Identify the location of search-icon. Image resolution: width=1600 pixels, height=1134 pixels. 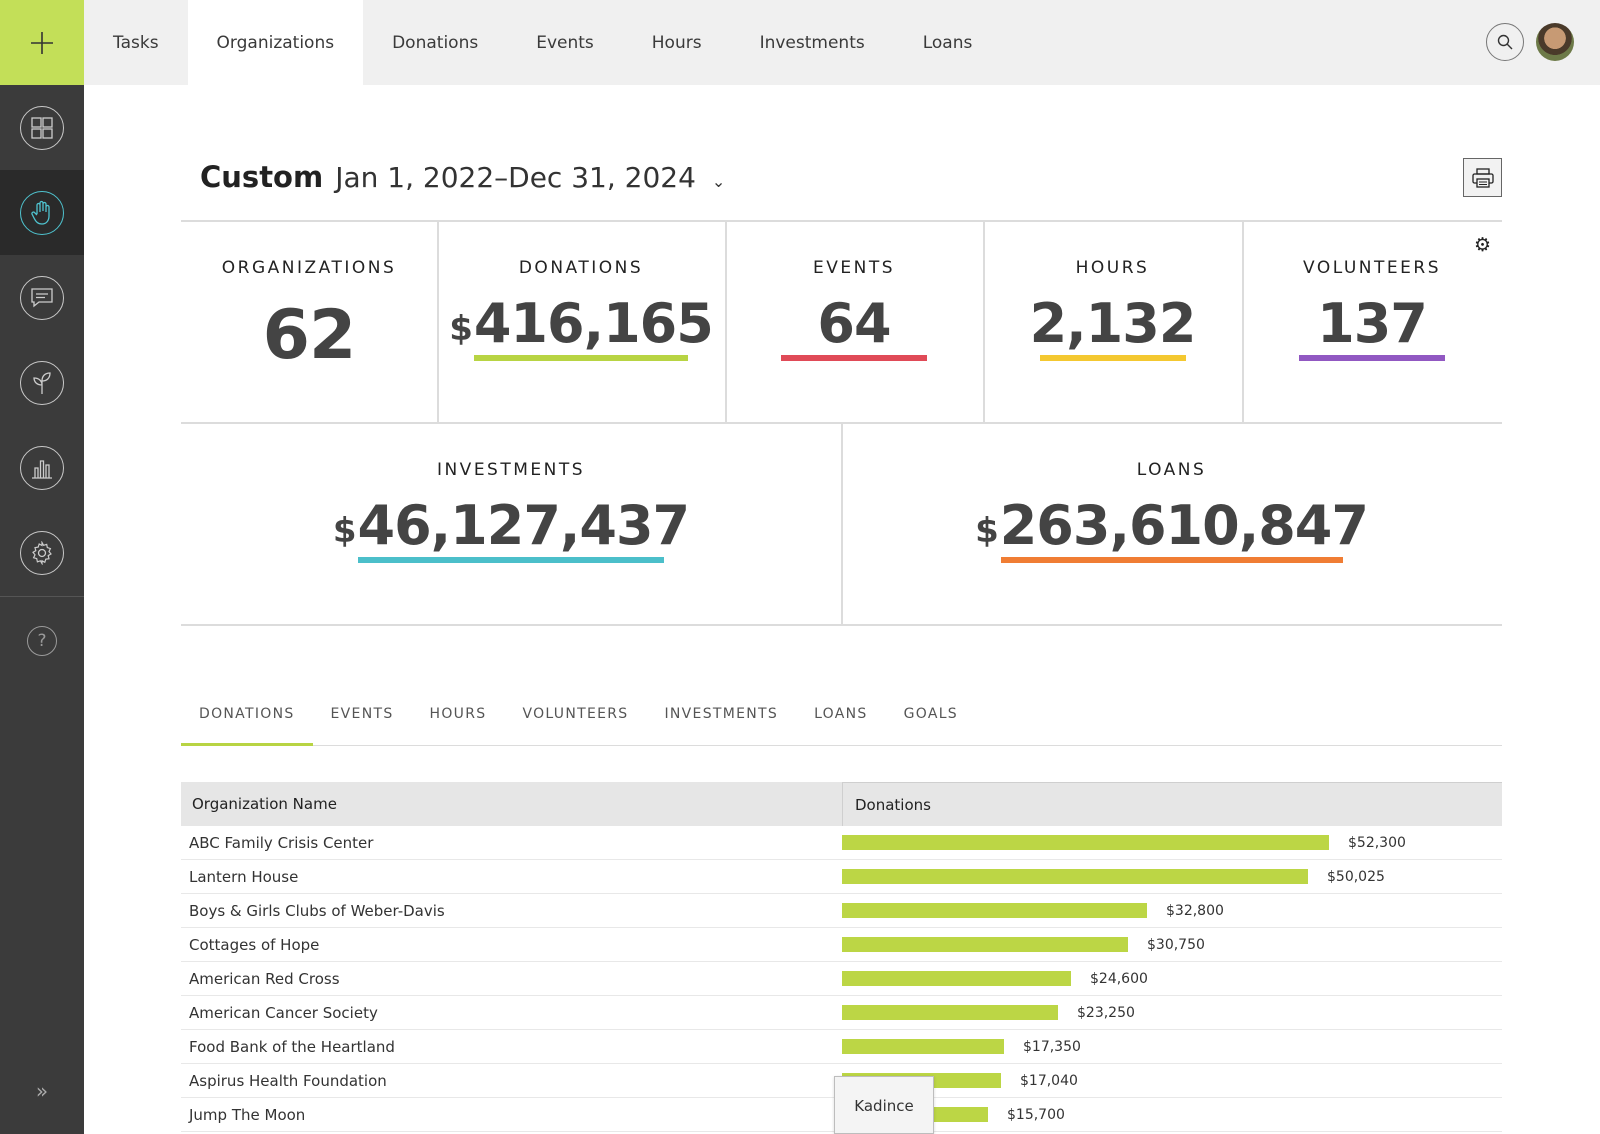
(1505, 42).